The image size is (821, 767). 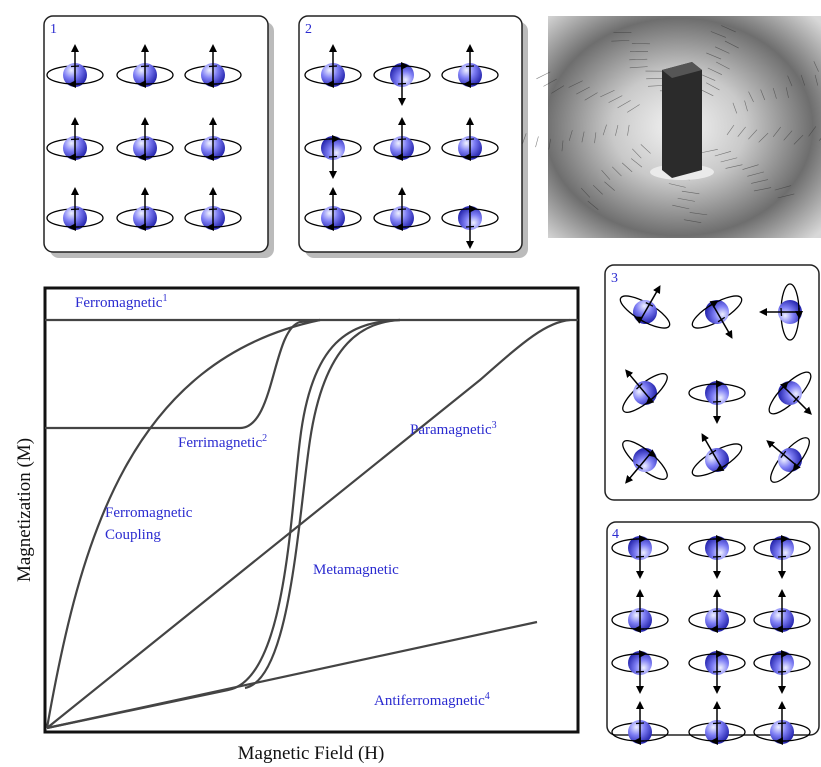 What do you see at coordinates (322, 504) in the screenshot?
I see `metamagnetic-branch` at bounding box center [322, 504].